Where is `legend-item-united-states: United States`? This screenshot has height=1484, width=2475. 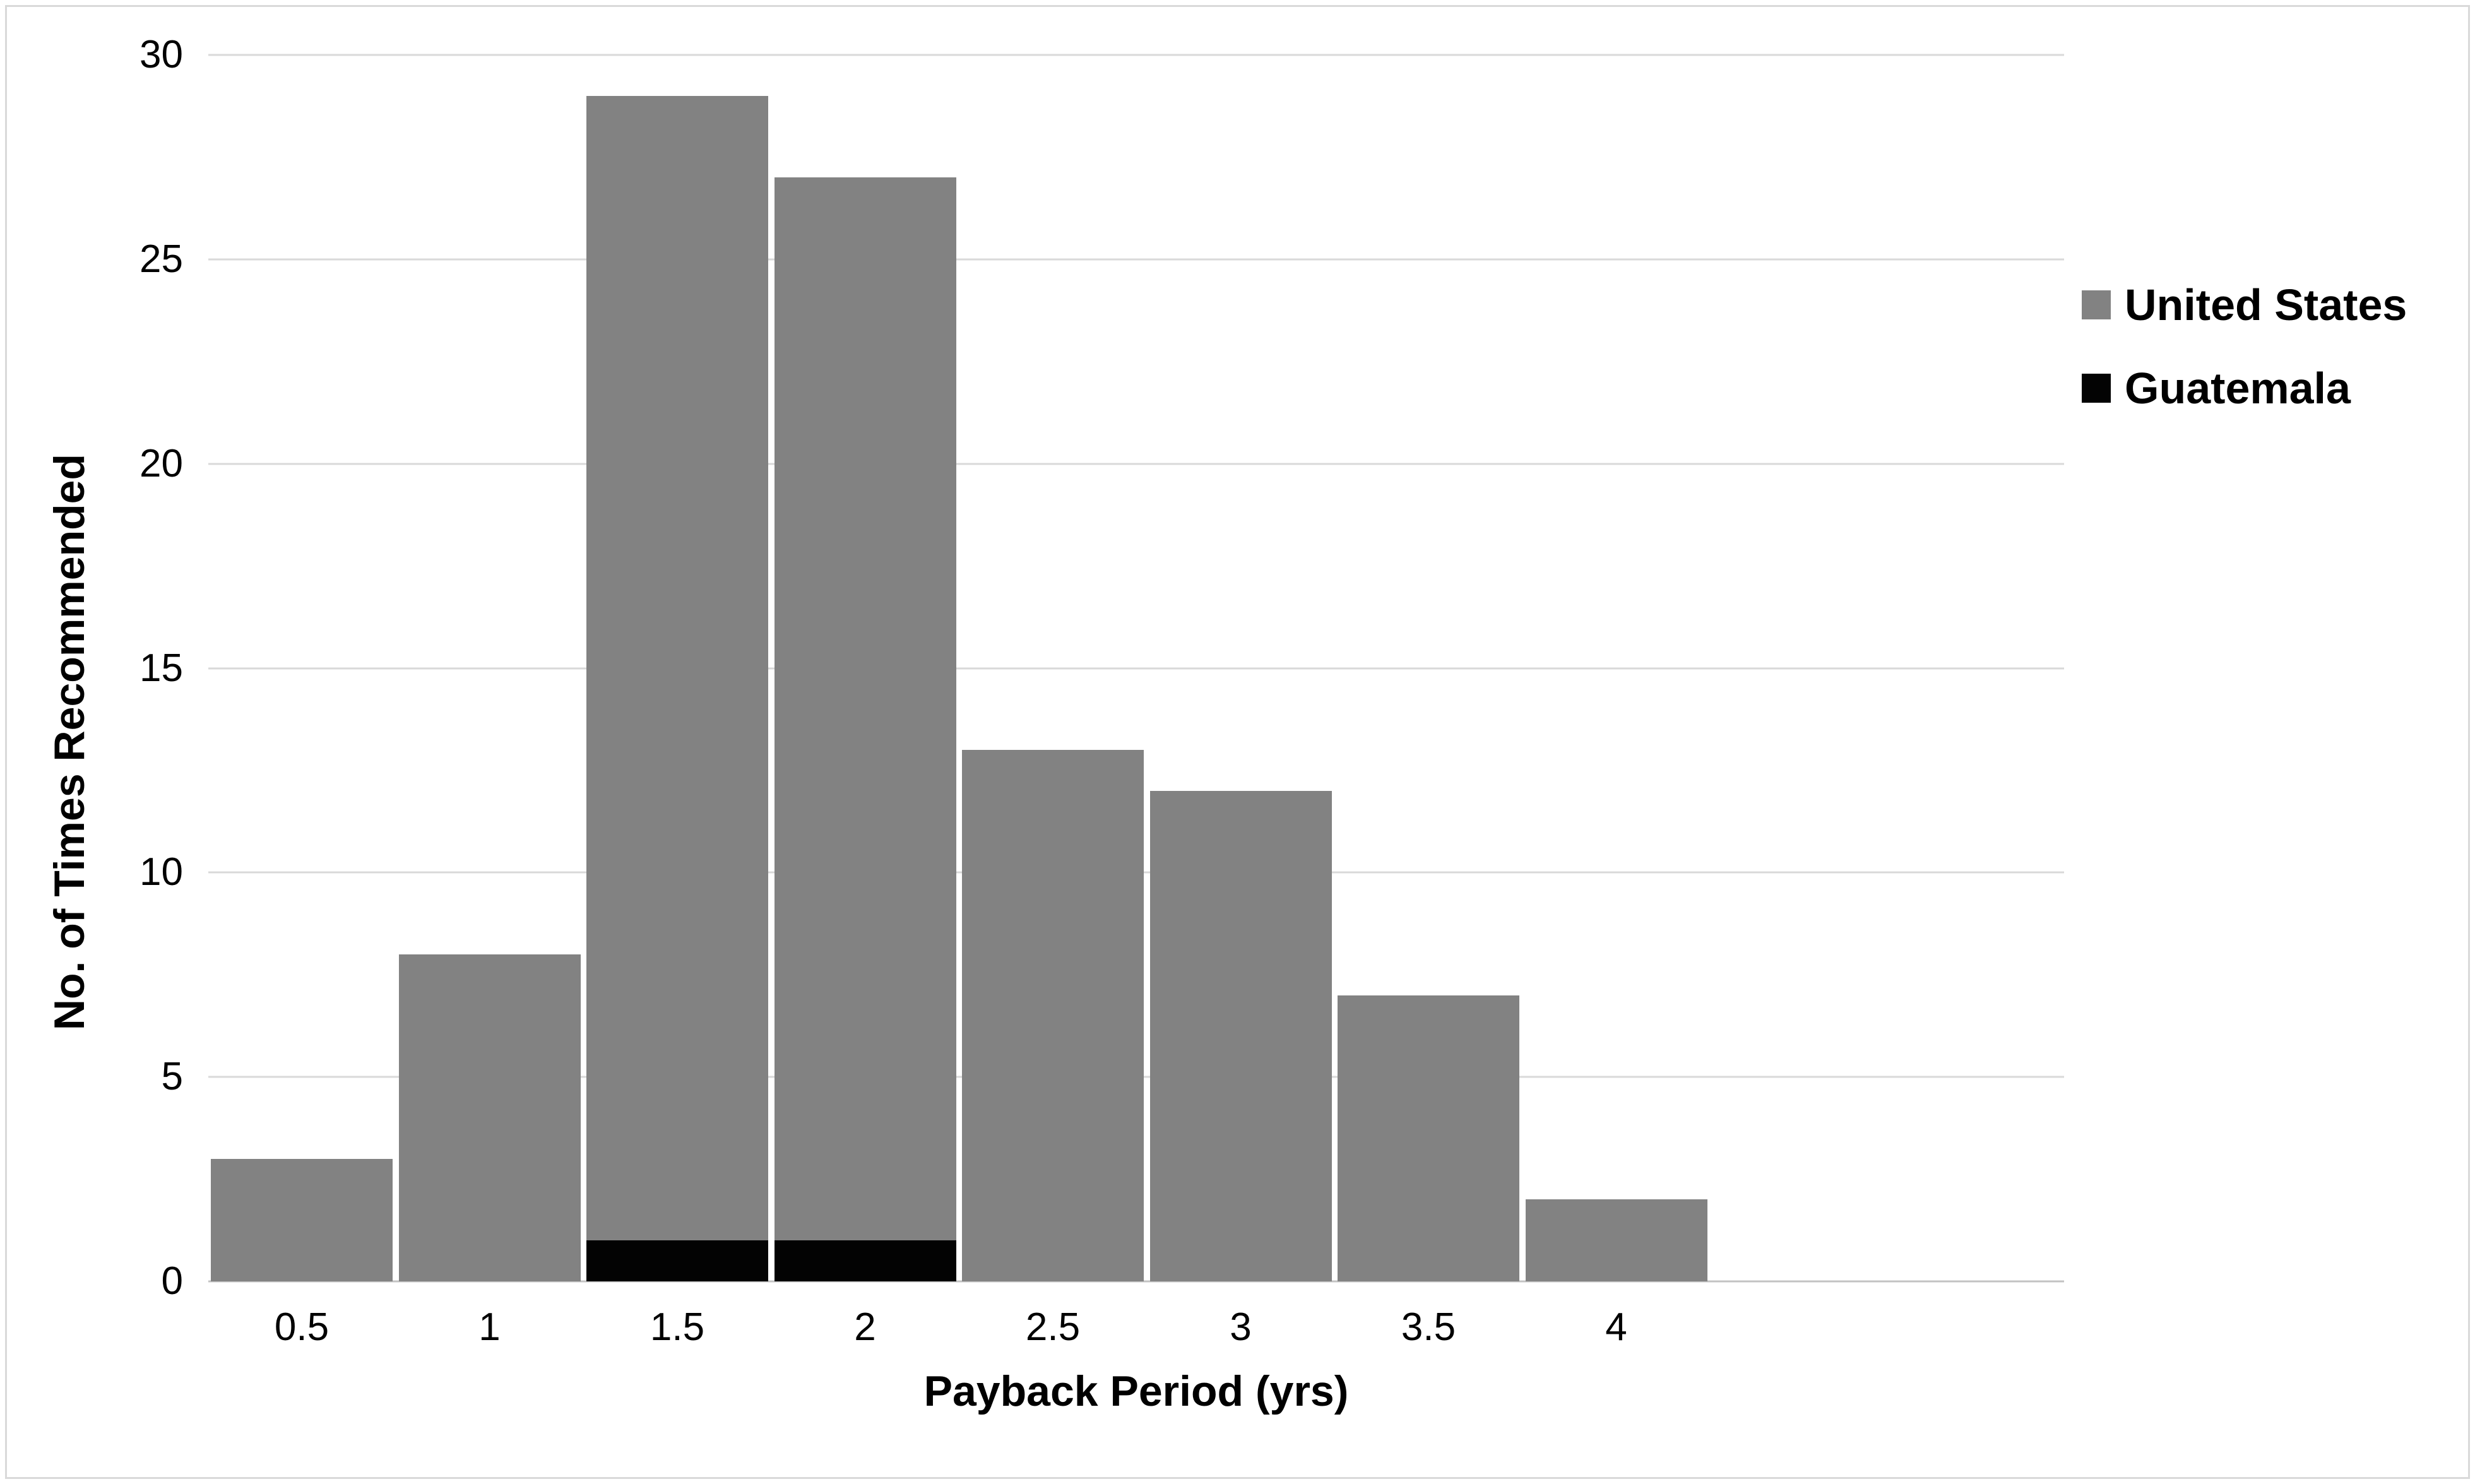
legend-item-united-states: United States is located at coordinates (2244, 305).